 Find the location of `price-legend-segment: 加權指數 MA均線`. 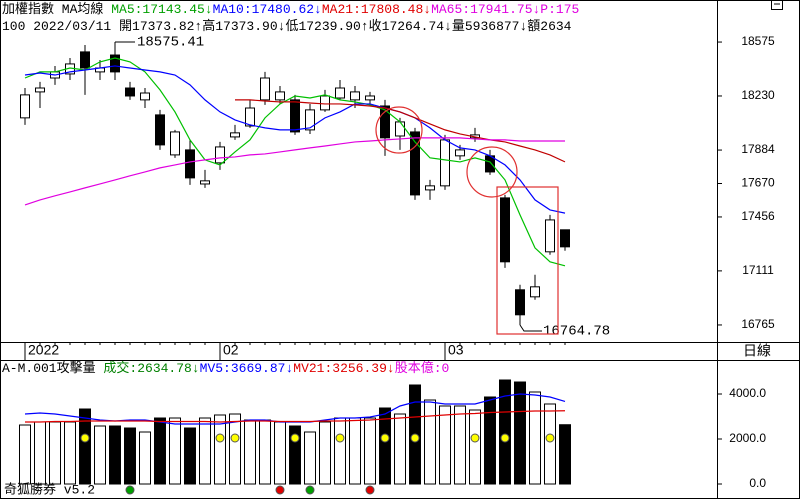

price-legend-segment: 加權指數 MA均線 is located at coordinates (56, 9).